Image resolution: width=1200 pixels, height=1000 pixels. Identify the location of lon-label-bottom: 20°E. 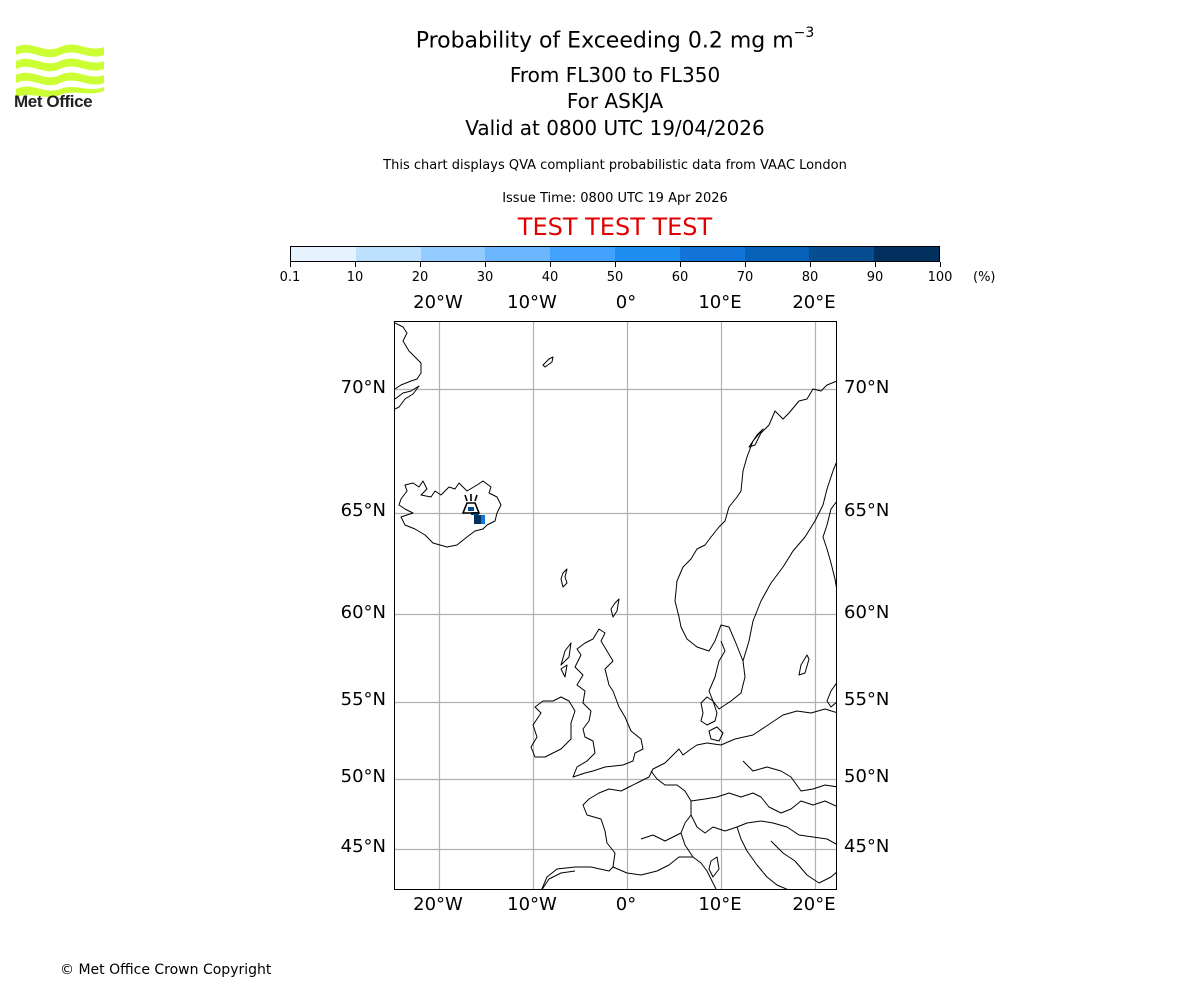
(814, 904).